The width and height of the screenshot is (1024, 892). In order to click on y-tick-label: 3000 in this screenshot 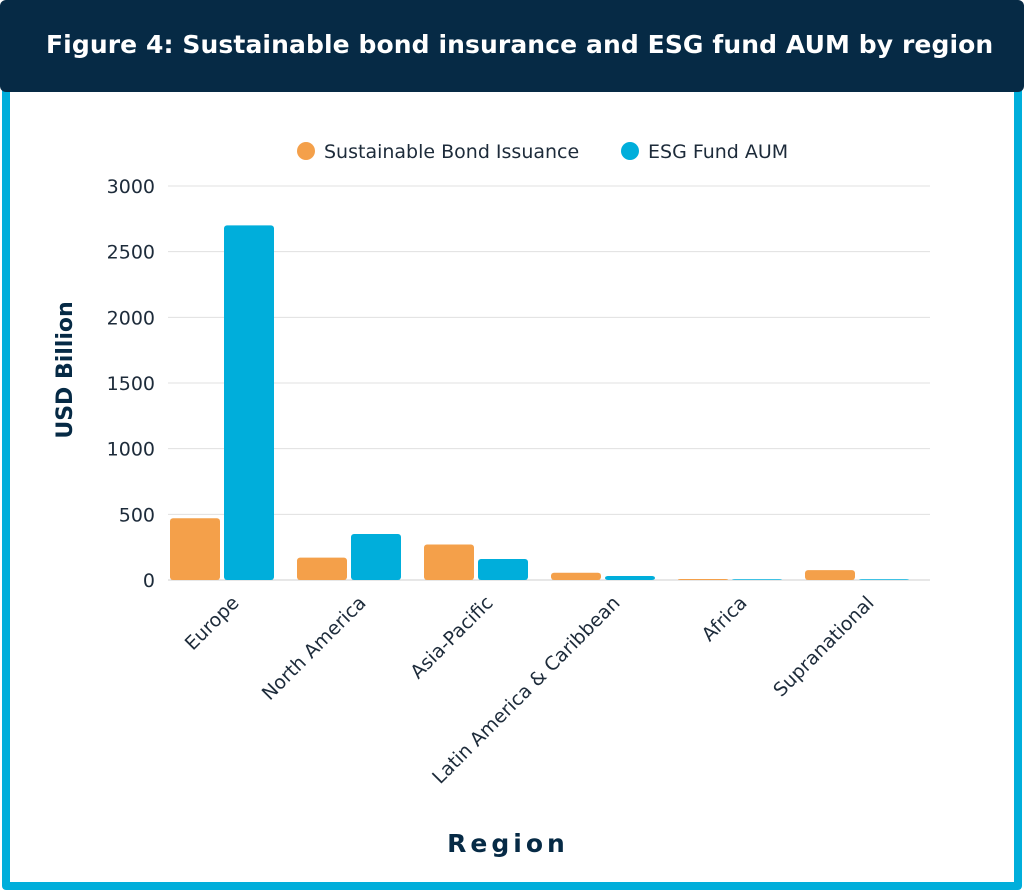, I will do `click(131, 187)`.